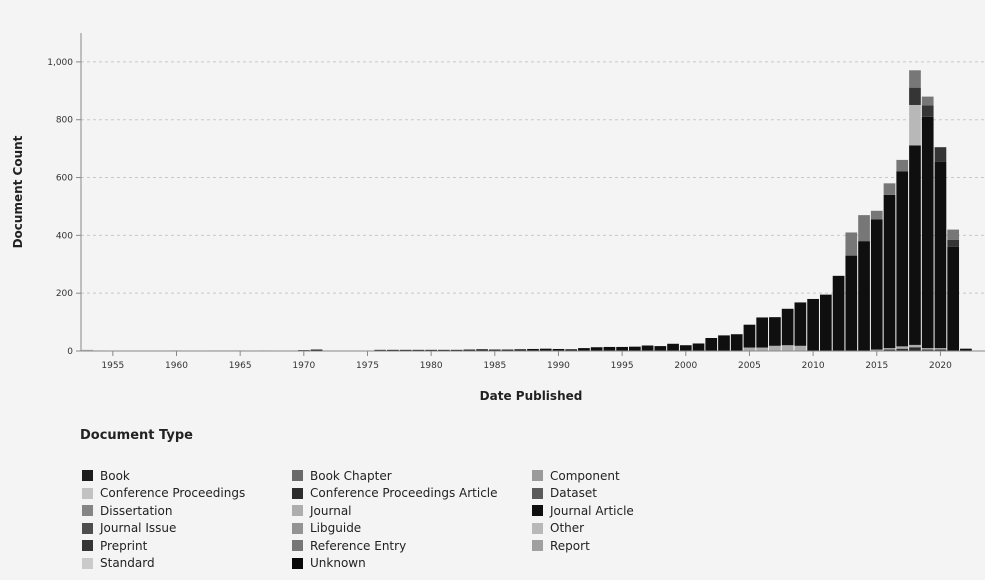 The width and height of the screenshot is (985, 580). I want to click on x-tick-label: 2005, so click(749, 366).